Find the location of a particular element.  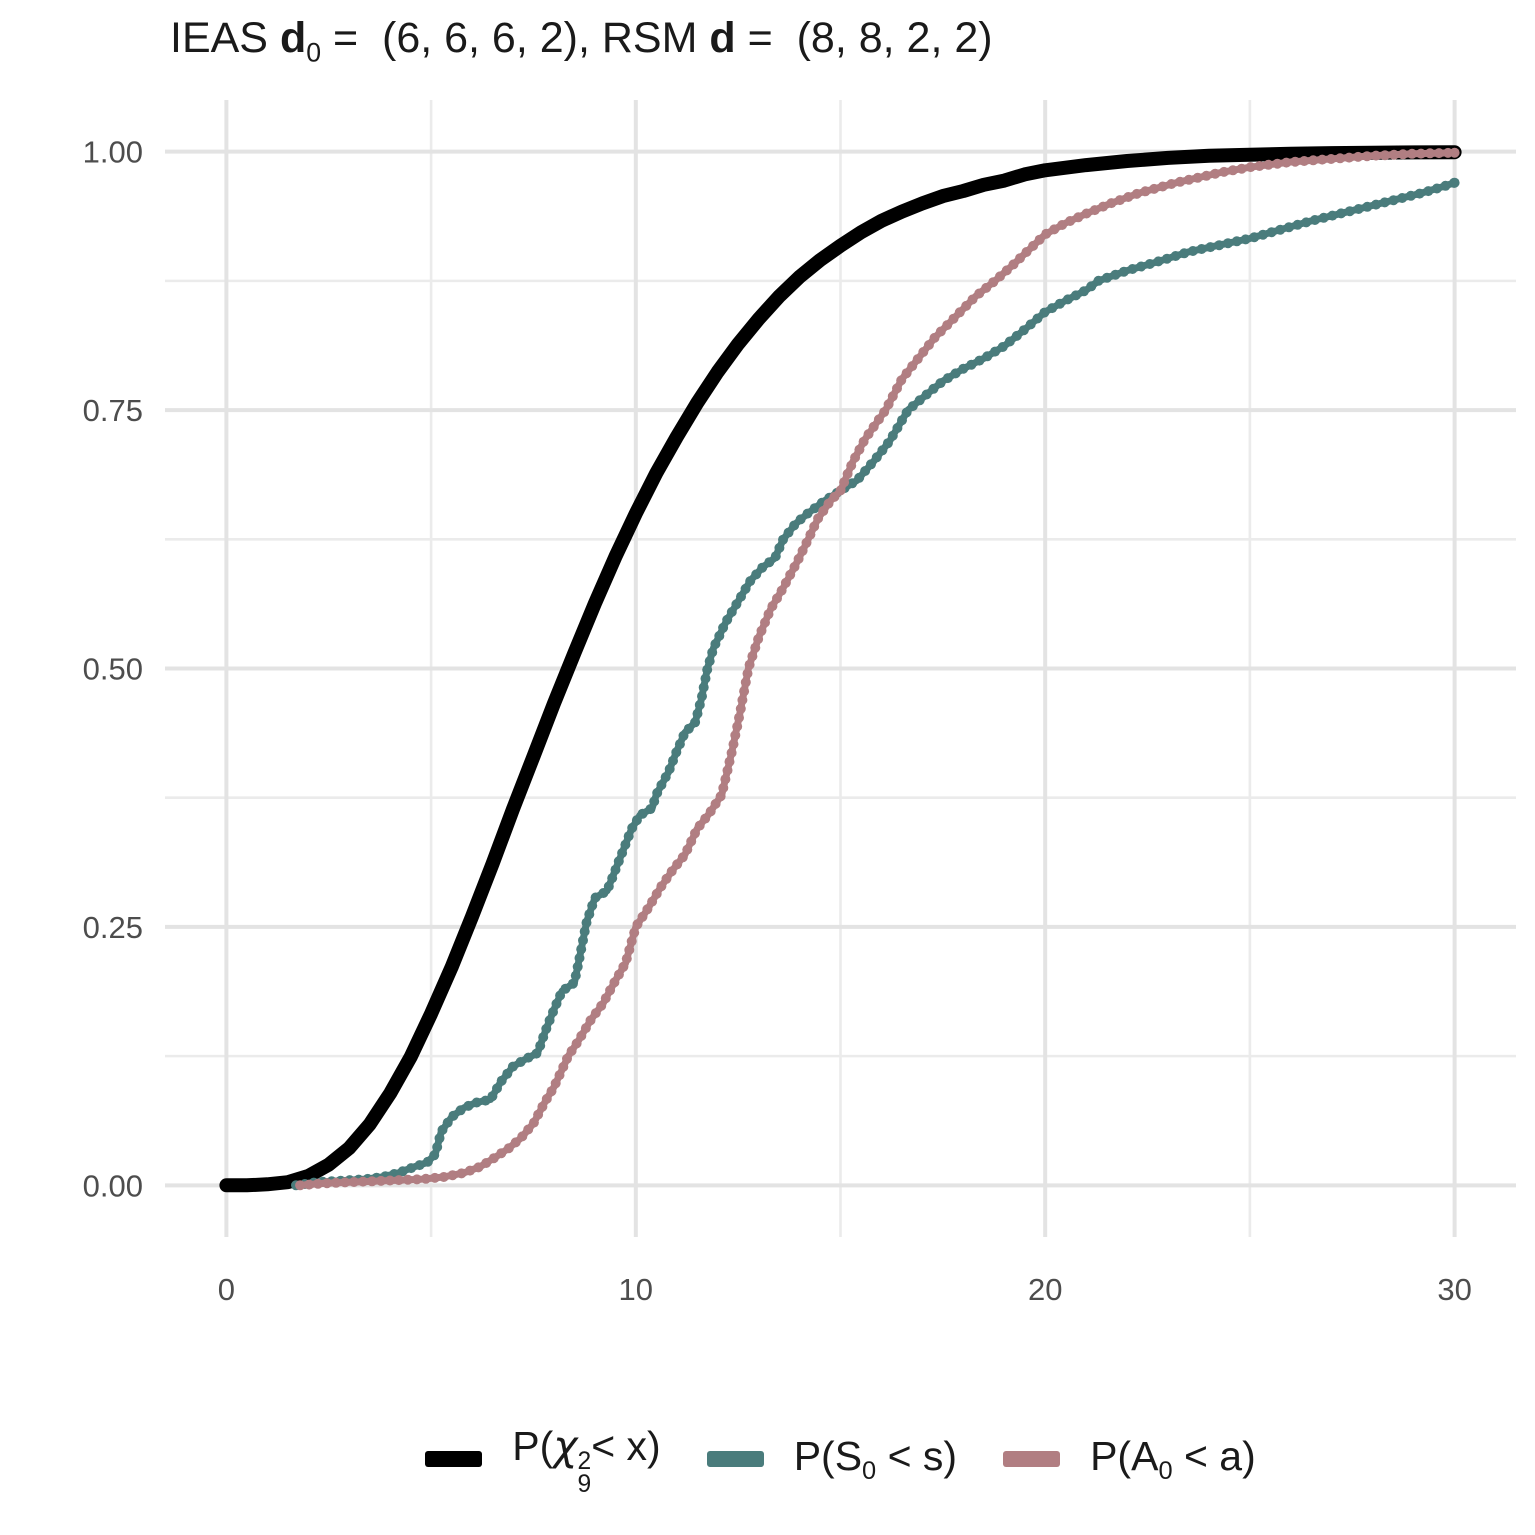

legend-item-S0-ecdf: P(S0 < s) is located at coordinates (832, 1459).